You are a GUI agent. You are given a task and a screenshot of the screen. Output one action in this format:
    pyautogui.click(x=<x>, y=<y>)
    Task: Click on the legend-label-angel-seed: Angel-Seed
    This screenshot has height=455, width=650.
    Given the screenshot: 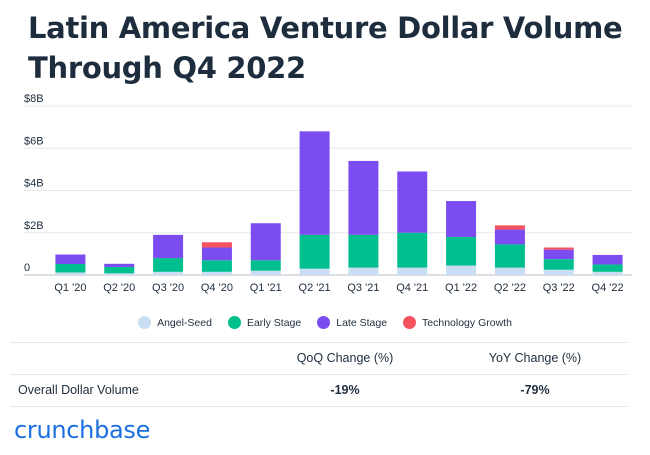 What is the action you would take?
    pyautogui.click(x=184, y=322)
    